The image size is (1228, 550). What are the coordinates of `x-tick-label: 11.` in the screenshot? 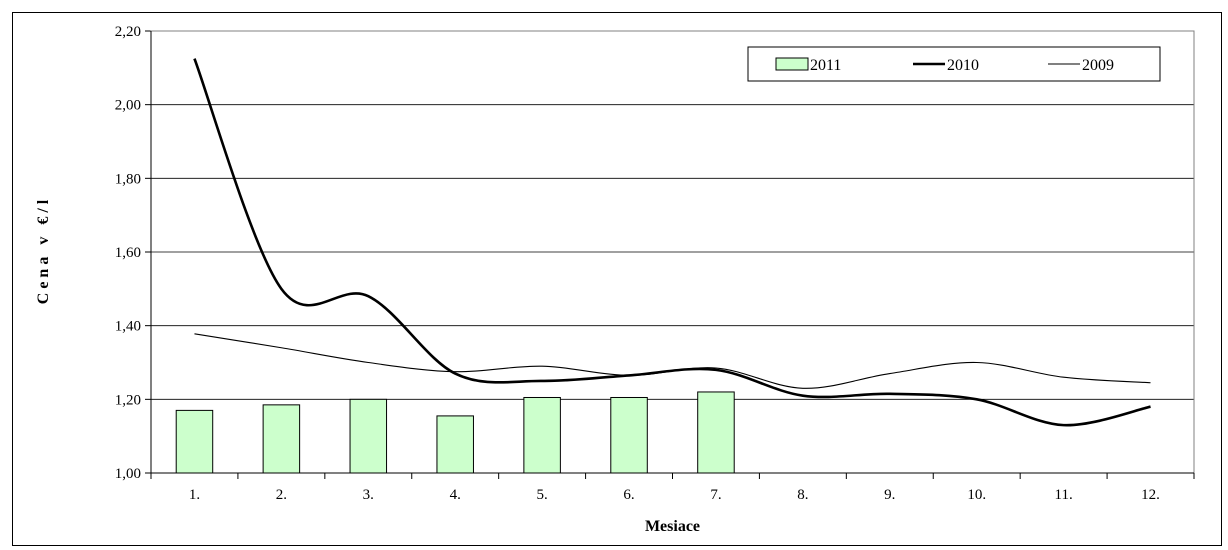 It's located at (1064, 495).